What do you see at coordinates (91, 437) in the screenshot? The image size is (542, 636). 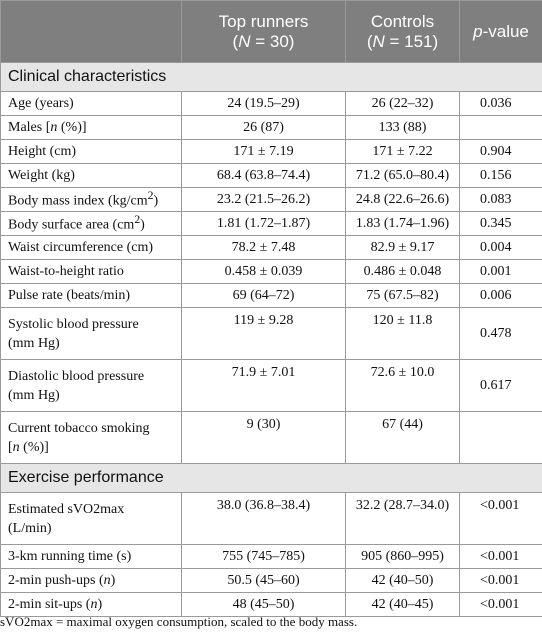 I see `row-label: Current tobacco smoking [n (%)]` at bounding box center [91, 437].